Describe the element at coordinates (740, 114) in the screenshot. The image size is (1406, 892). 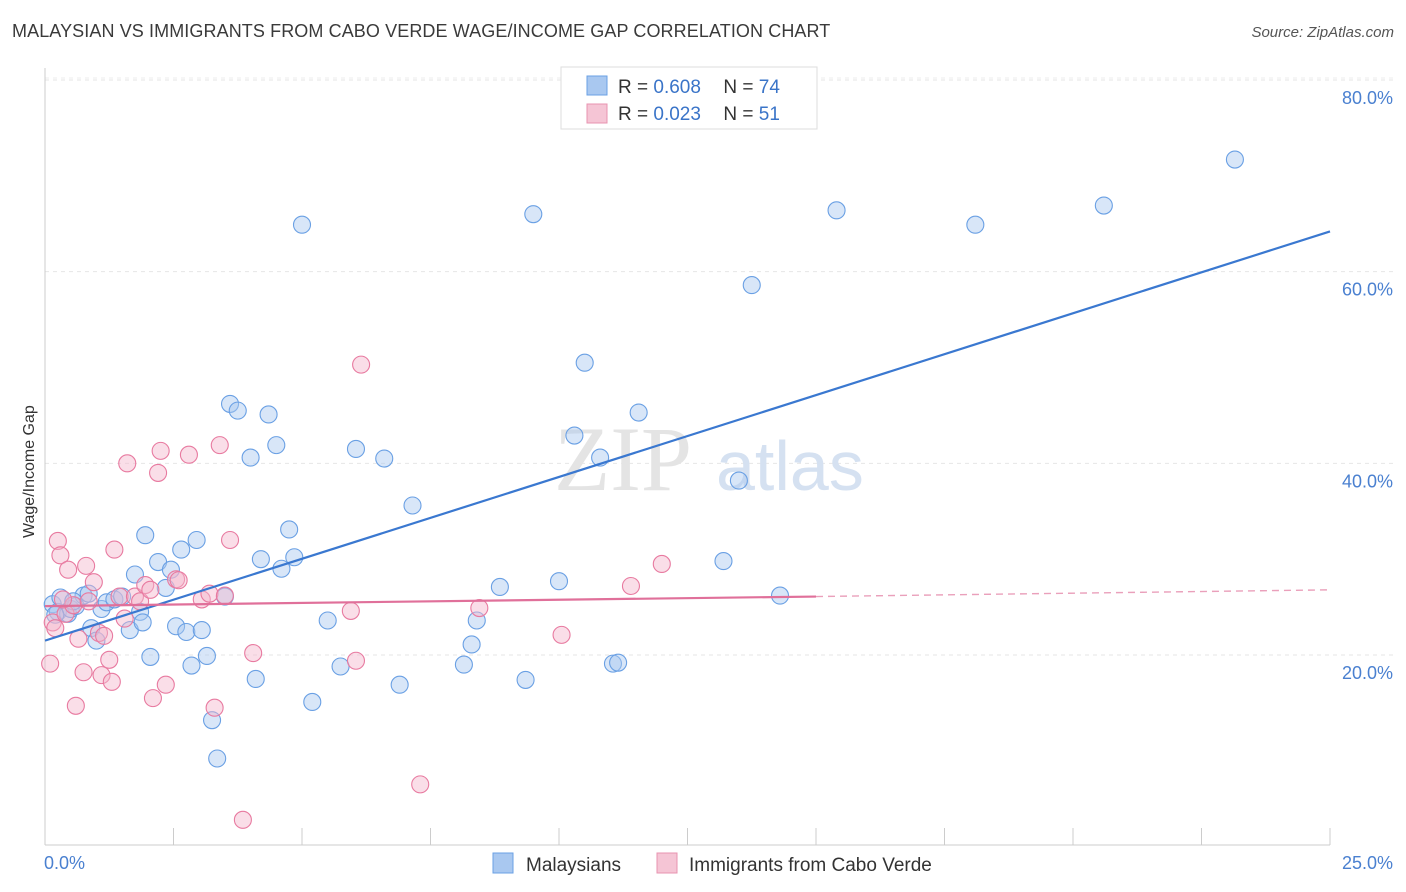
I see `legend-n-label-2: N =` at that location.